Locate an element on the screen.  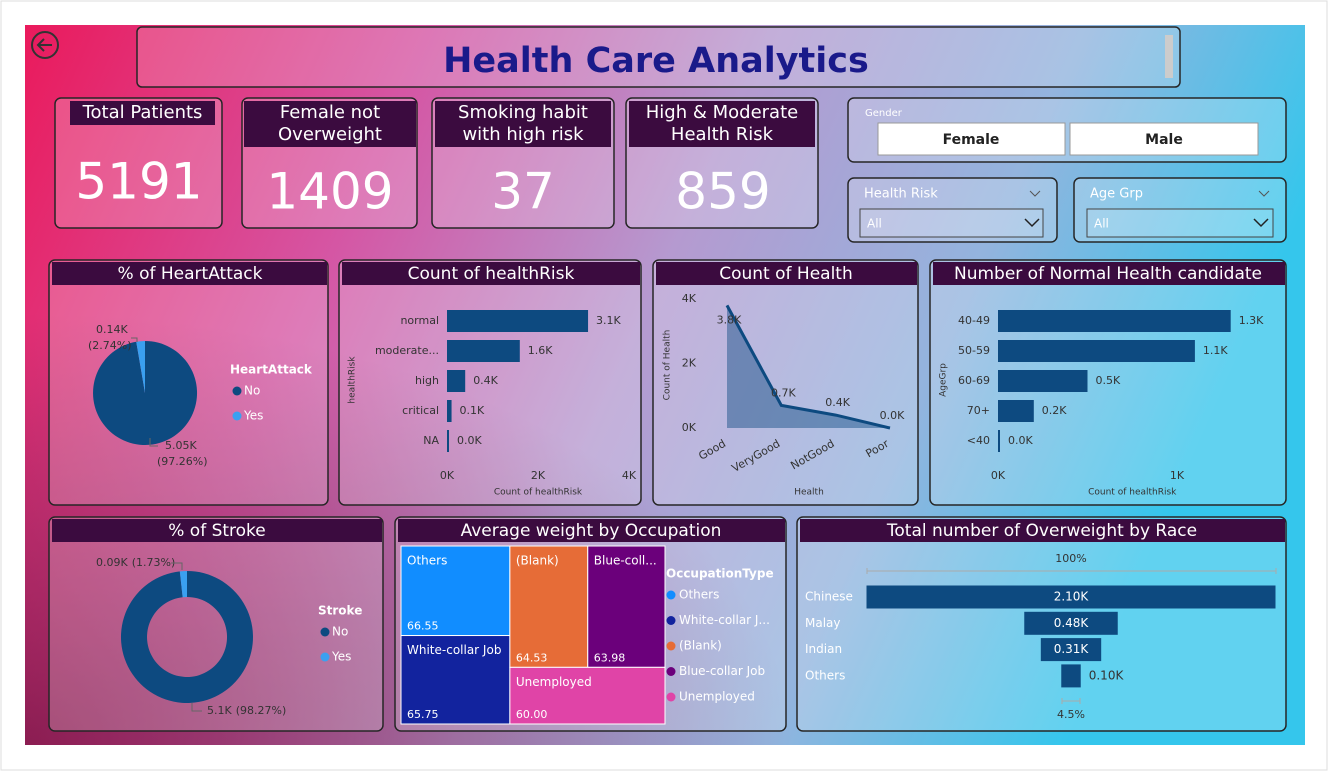
chevron is located at coordinates (1035, 193).